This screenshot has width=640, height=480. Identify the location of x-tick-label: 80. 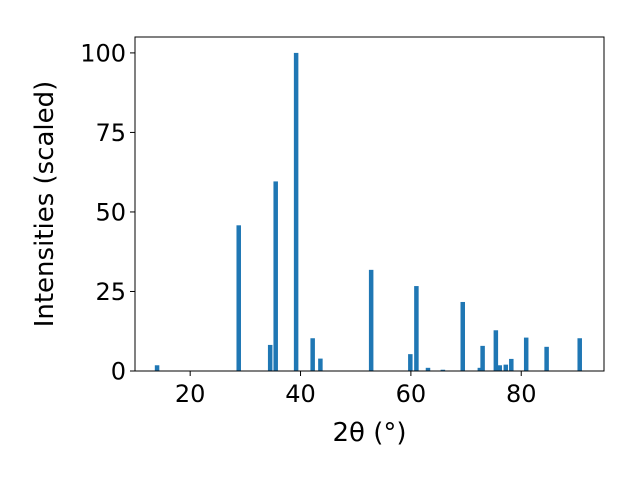
(521, 394).